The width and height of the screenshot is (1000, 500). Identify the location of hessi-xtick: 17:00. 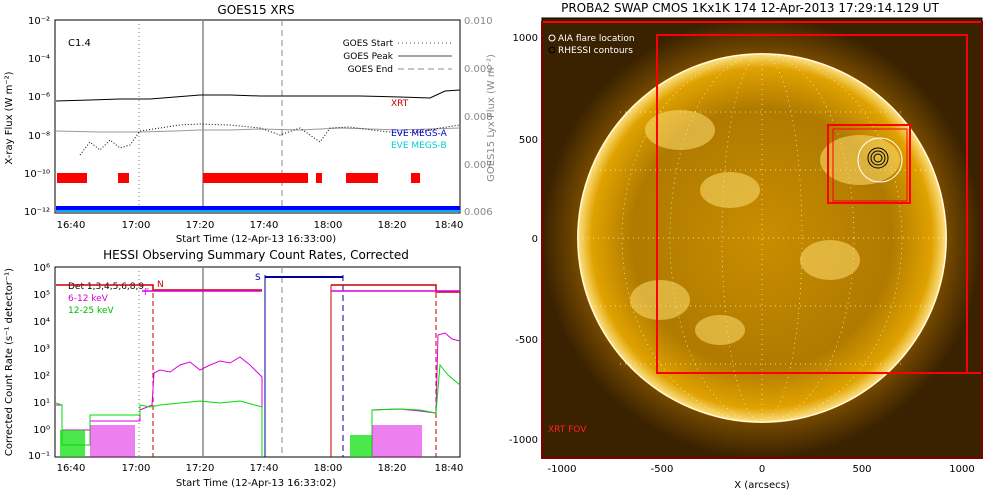
(136, 468).